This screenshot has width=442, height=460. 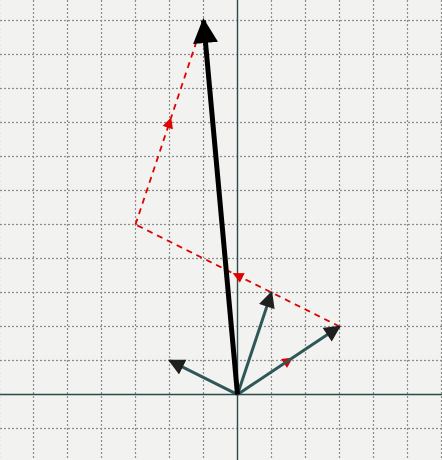 I want to click on resultant-layer, so click(x=216, y=206).